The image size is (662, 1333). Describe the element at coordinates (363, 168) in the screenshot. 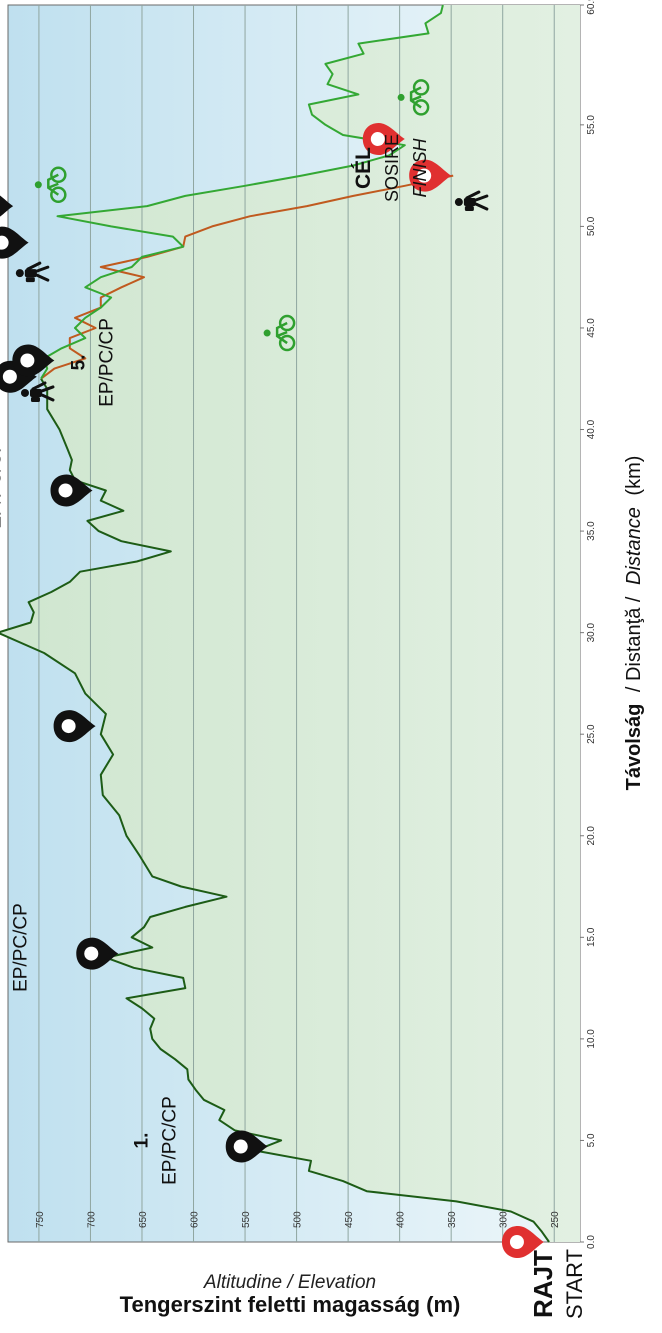

I see `finish-label-bold: CÉL` at that location.